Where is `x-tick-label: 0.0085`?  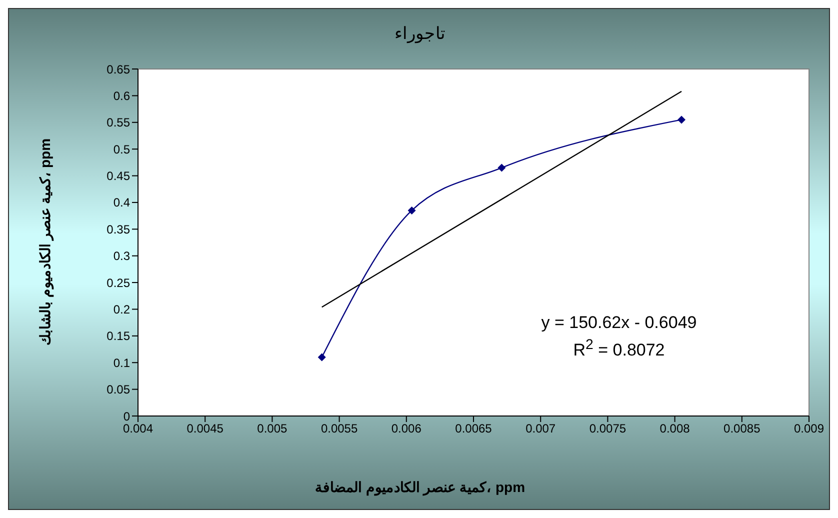 x-tick-label: 0.0085 is located at coordinates (742, 429).